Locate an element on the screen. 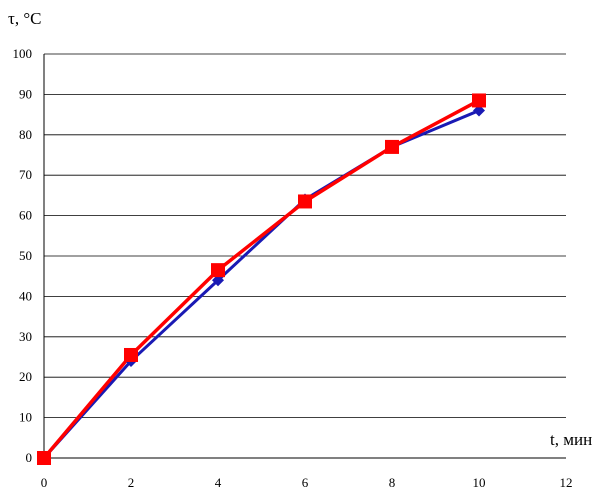 This screenshot has height=494, width=596. y-tick-labels: 0 10 20 30 40 50 60 70 80 90 100 is located at coordinates (23, 255).